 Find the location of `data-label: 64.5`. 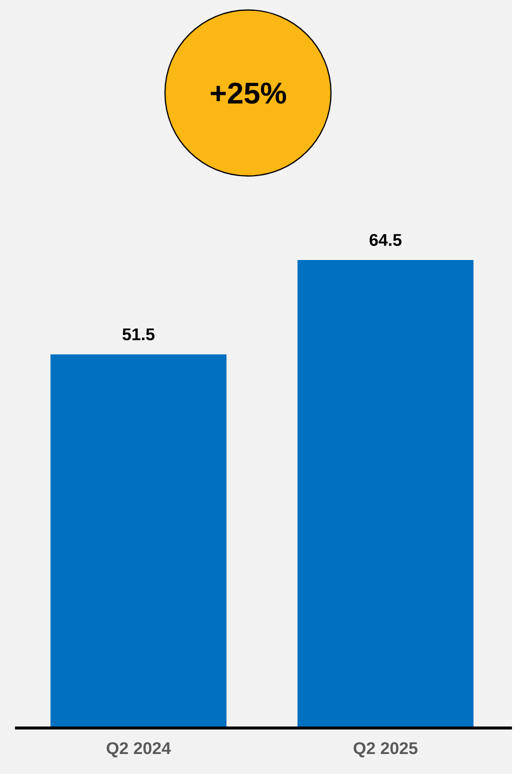

data-label: 64.5 is located at coordinates (385, 240).